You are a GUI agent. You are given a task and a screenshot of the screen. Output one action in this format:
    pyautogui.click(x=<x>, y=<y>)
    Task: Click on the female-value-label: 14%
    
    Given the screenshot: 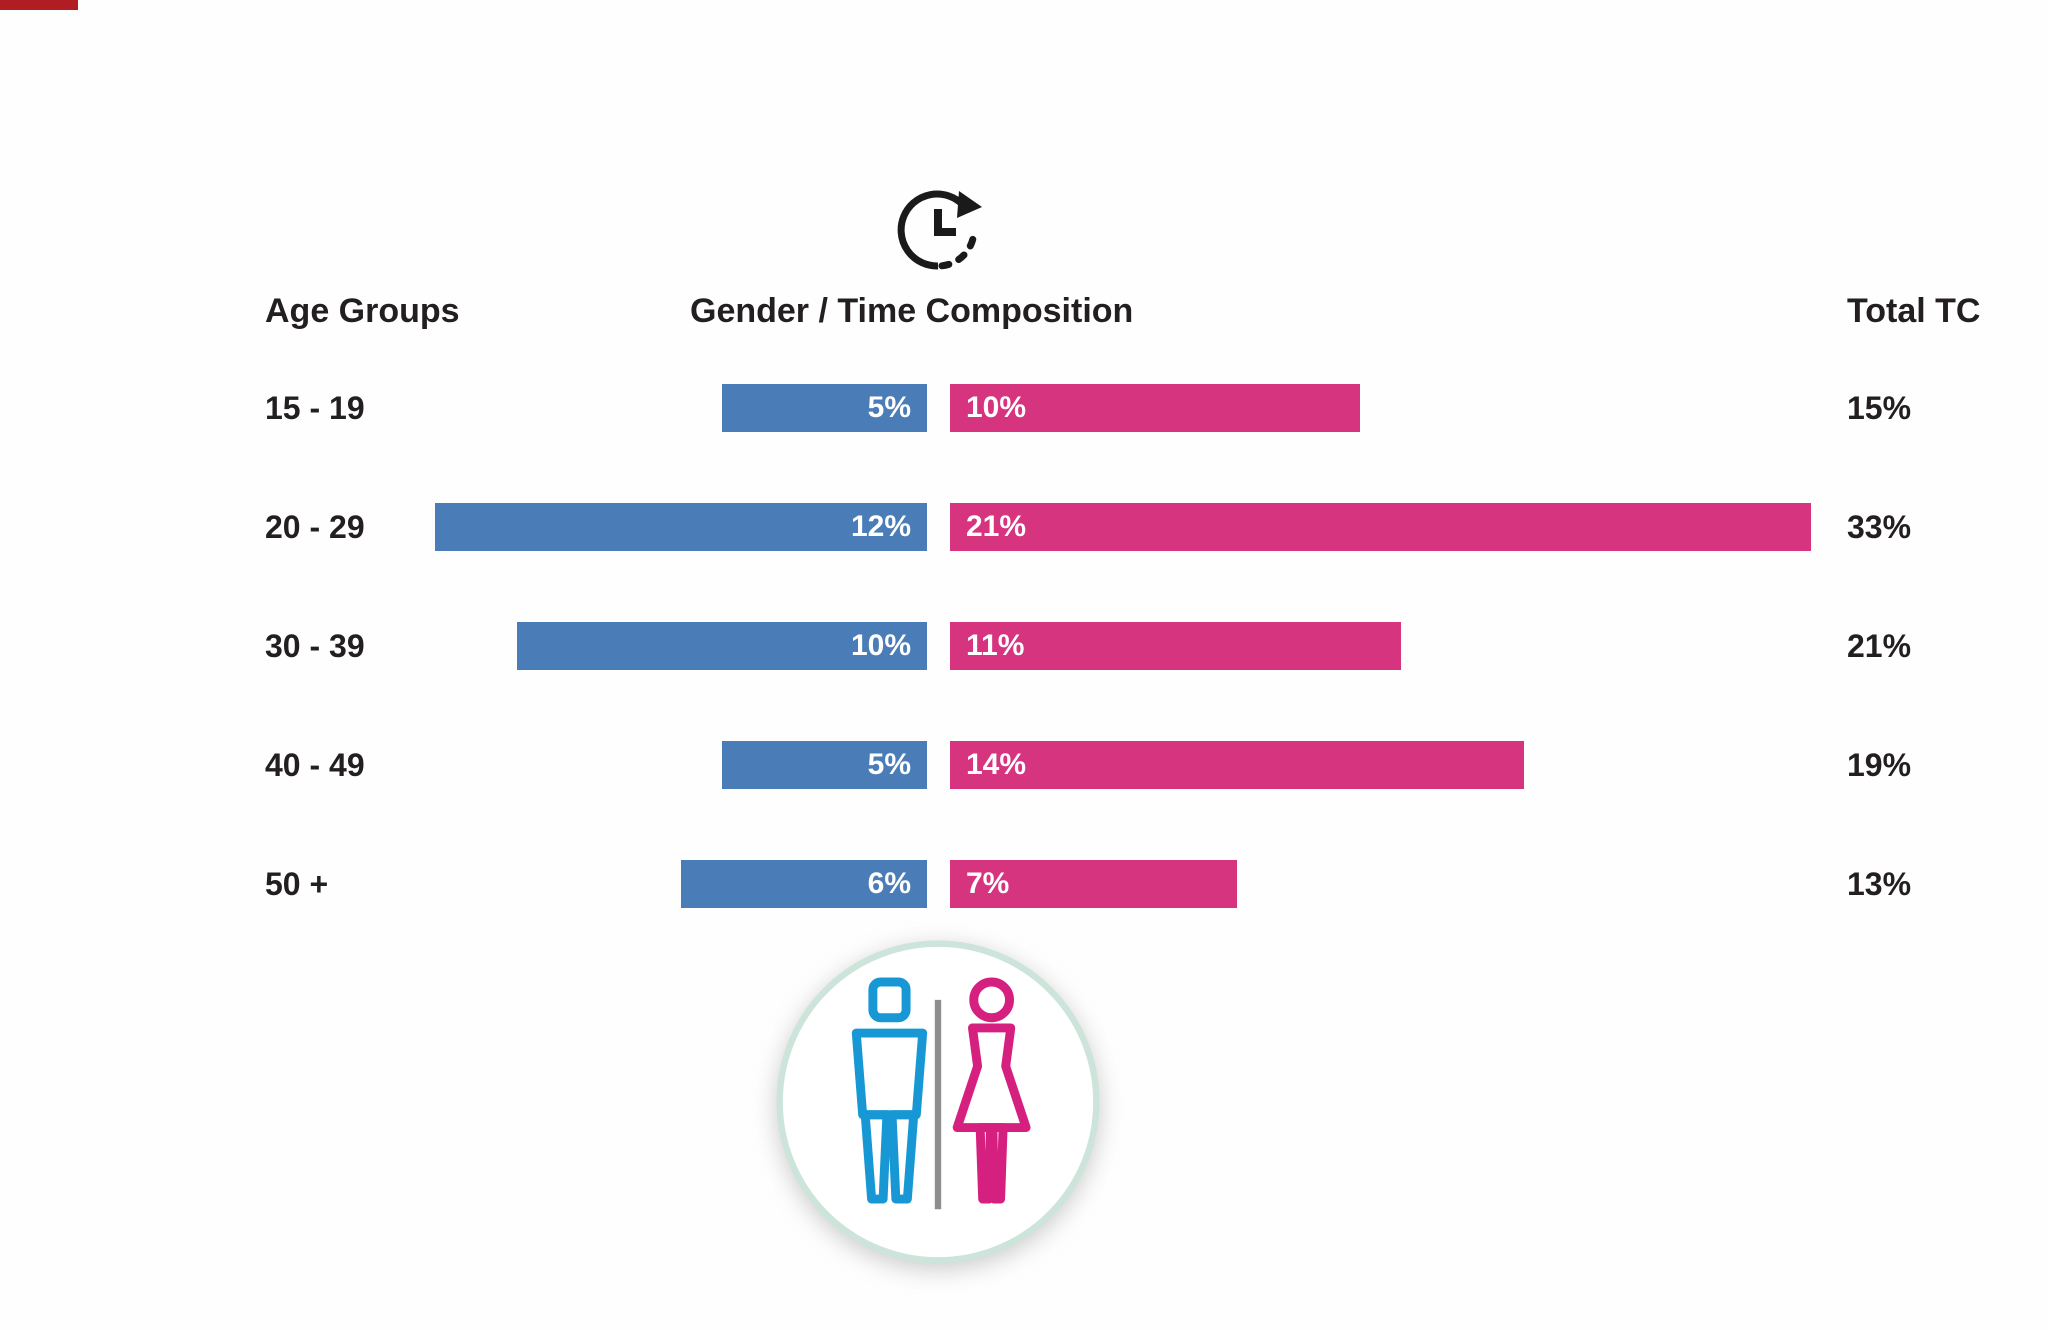 What is the action you would take?
    pyautogui.click(x=996, y=764)
    